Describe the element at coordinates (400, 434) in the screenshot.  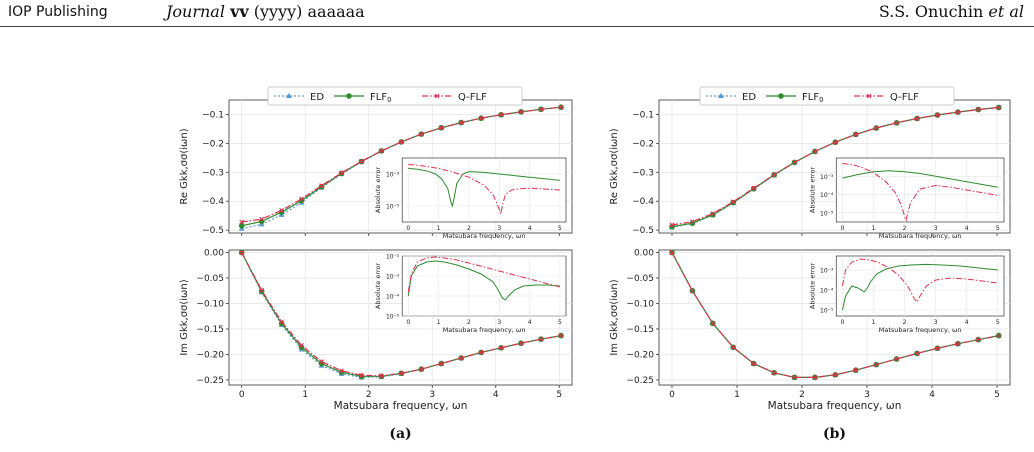
I see `panel-label-a: (a)` at that location.